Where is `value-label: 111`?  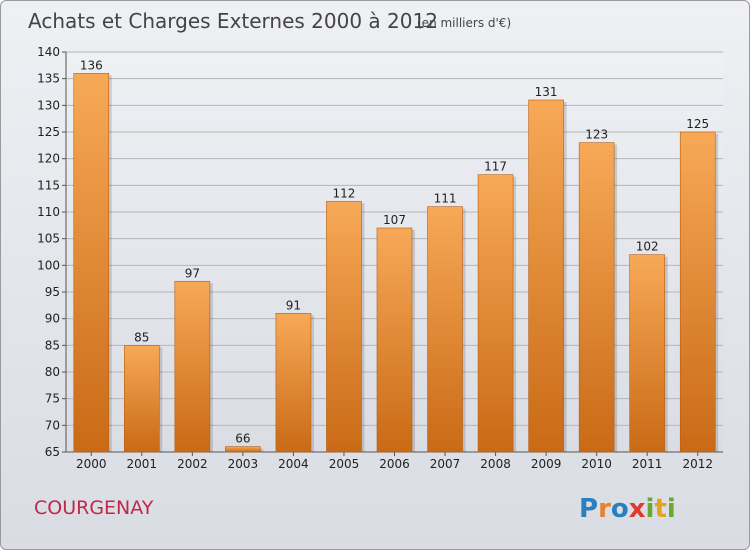
value-label: 111 is located at coordinates (445, 199).